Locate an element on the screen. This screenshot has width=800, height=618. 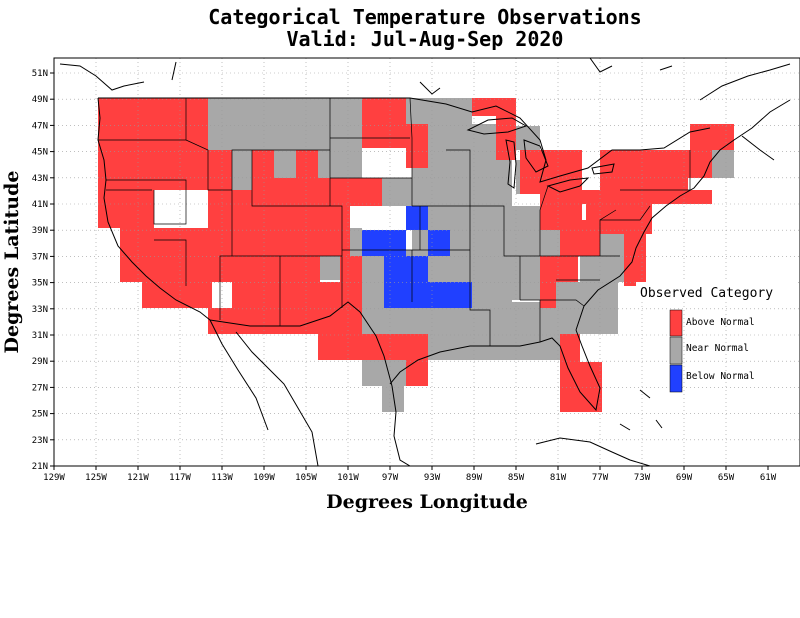
x-tick-label: 61W is located at coordinates (768, 478).